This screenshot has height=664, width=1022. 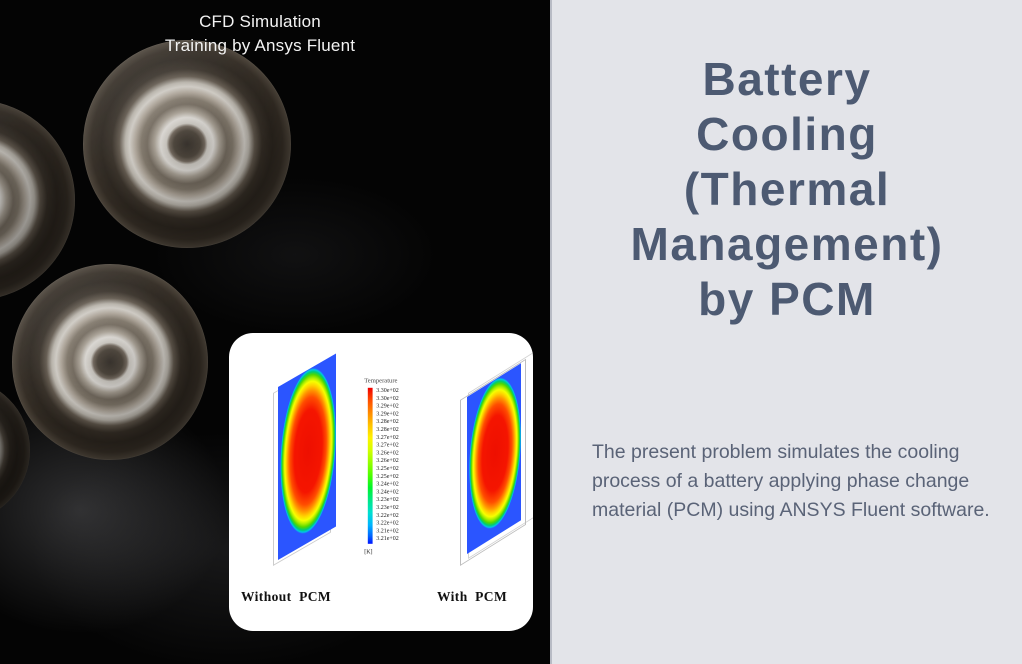 What do you see at coordinates (368, 552) in the screenshot?
I see `legend-unit: [K]` at bounding box center [368, 552].